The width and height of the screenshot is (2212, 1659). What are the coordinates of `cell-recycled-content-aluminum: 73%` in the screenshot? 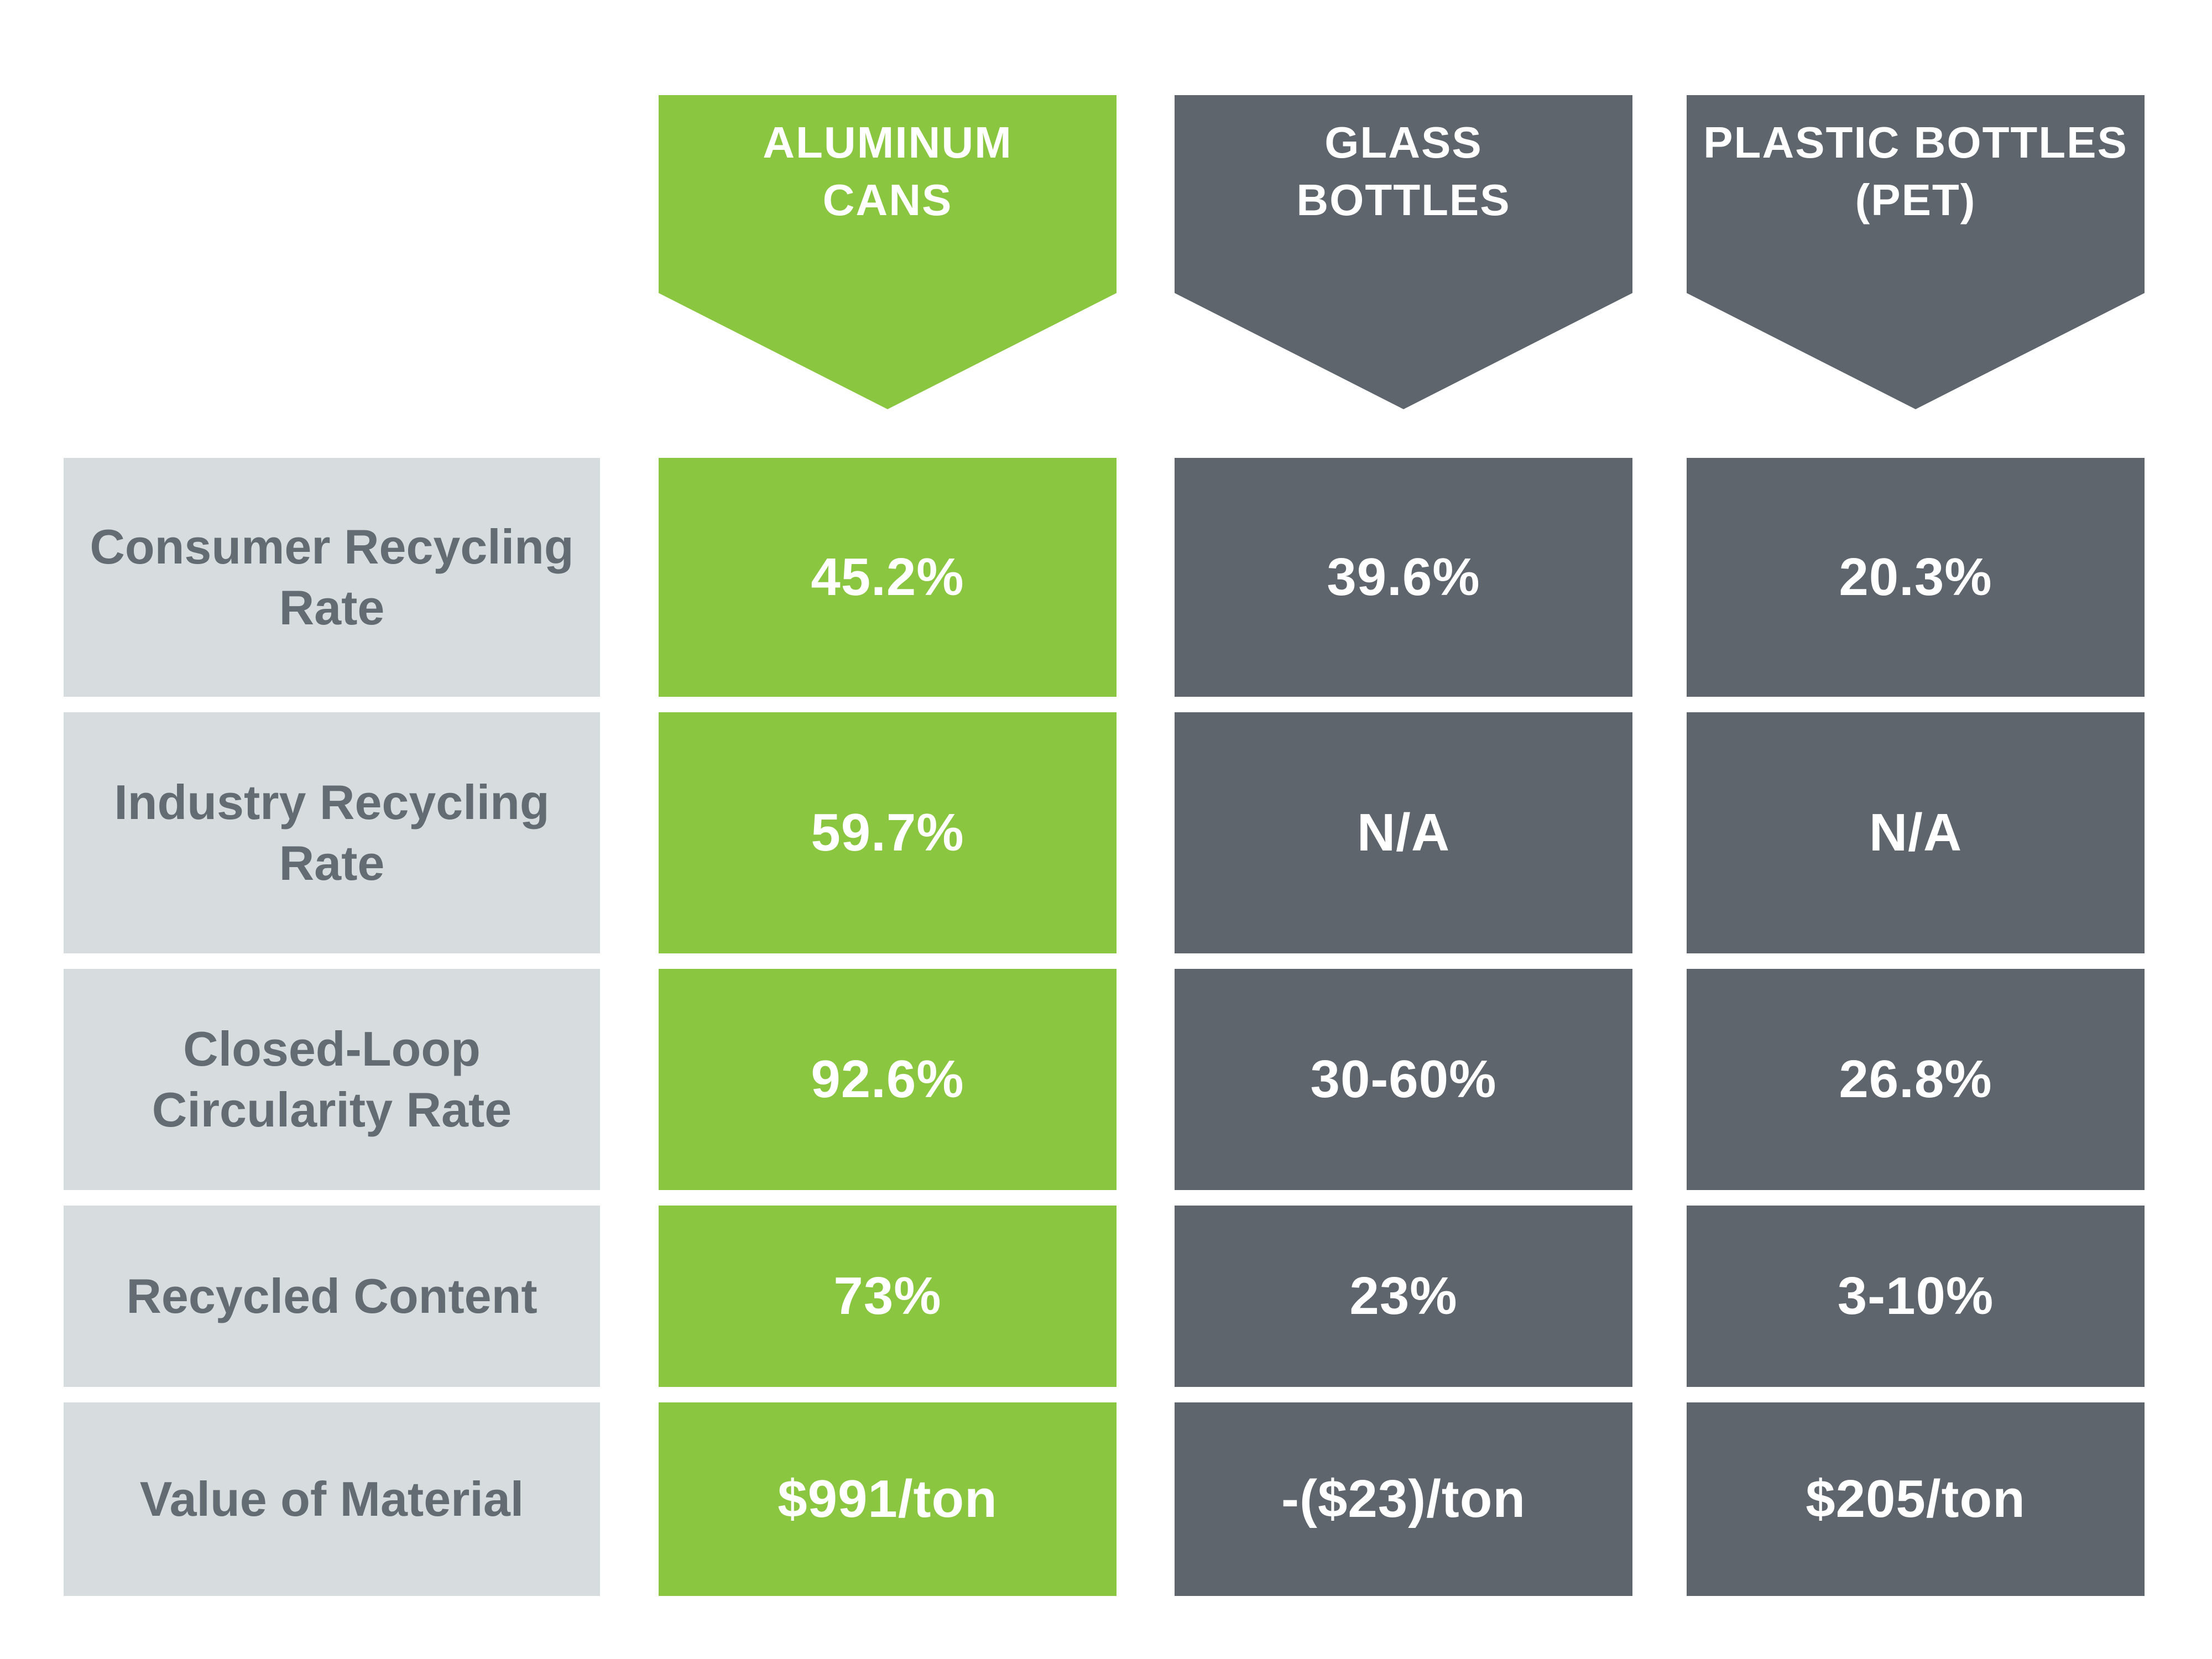 It's located at (888, 1297).